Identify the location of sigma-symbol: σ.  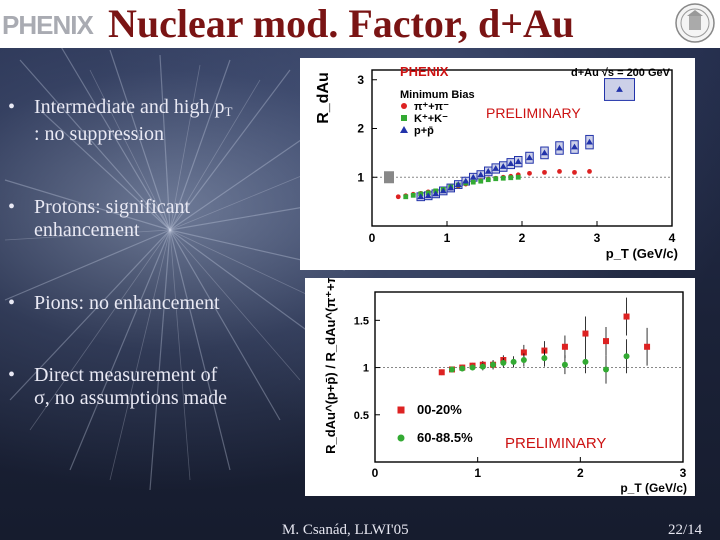
(39, 398).